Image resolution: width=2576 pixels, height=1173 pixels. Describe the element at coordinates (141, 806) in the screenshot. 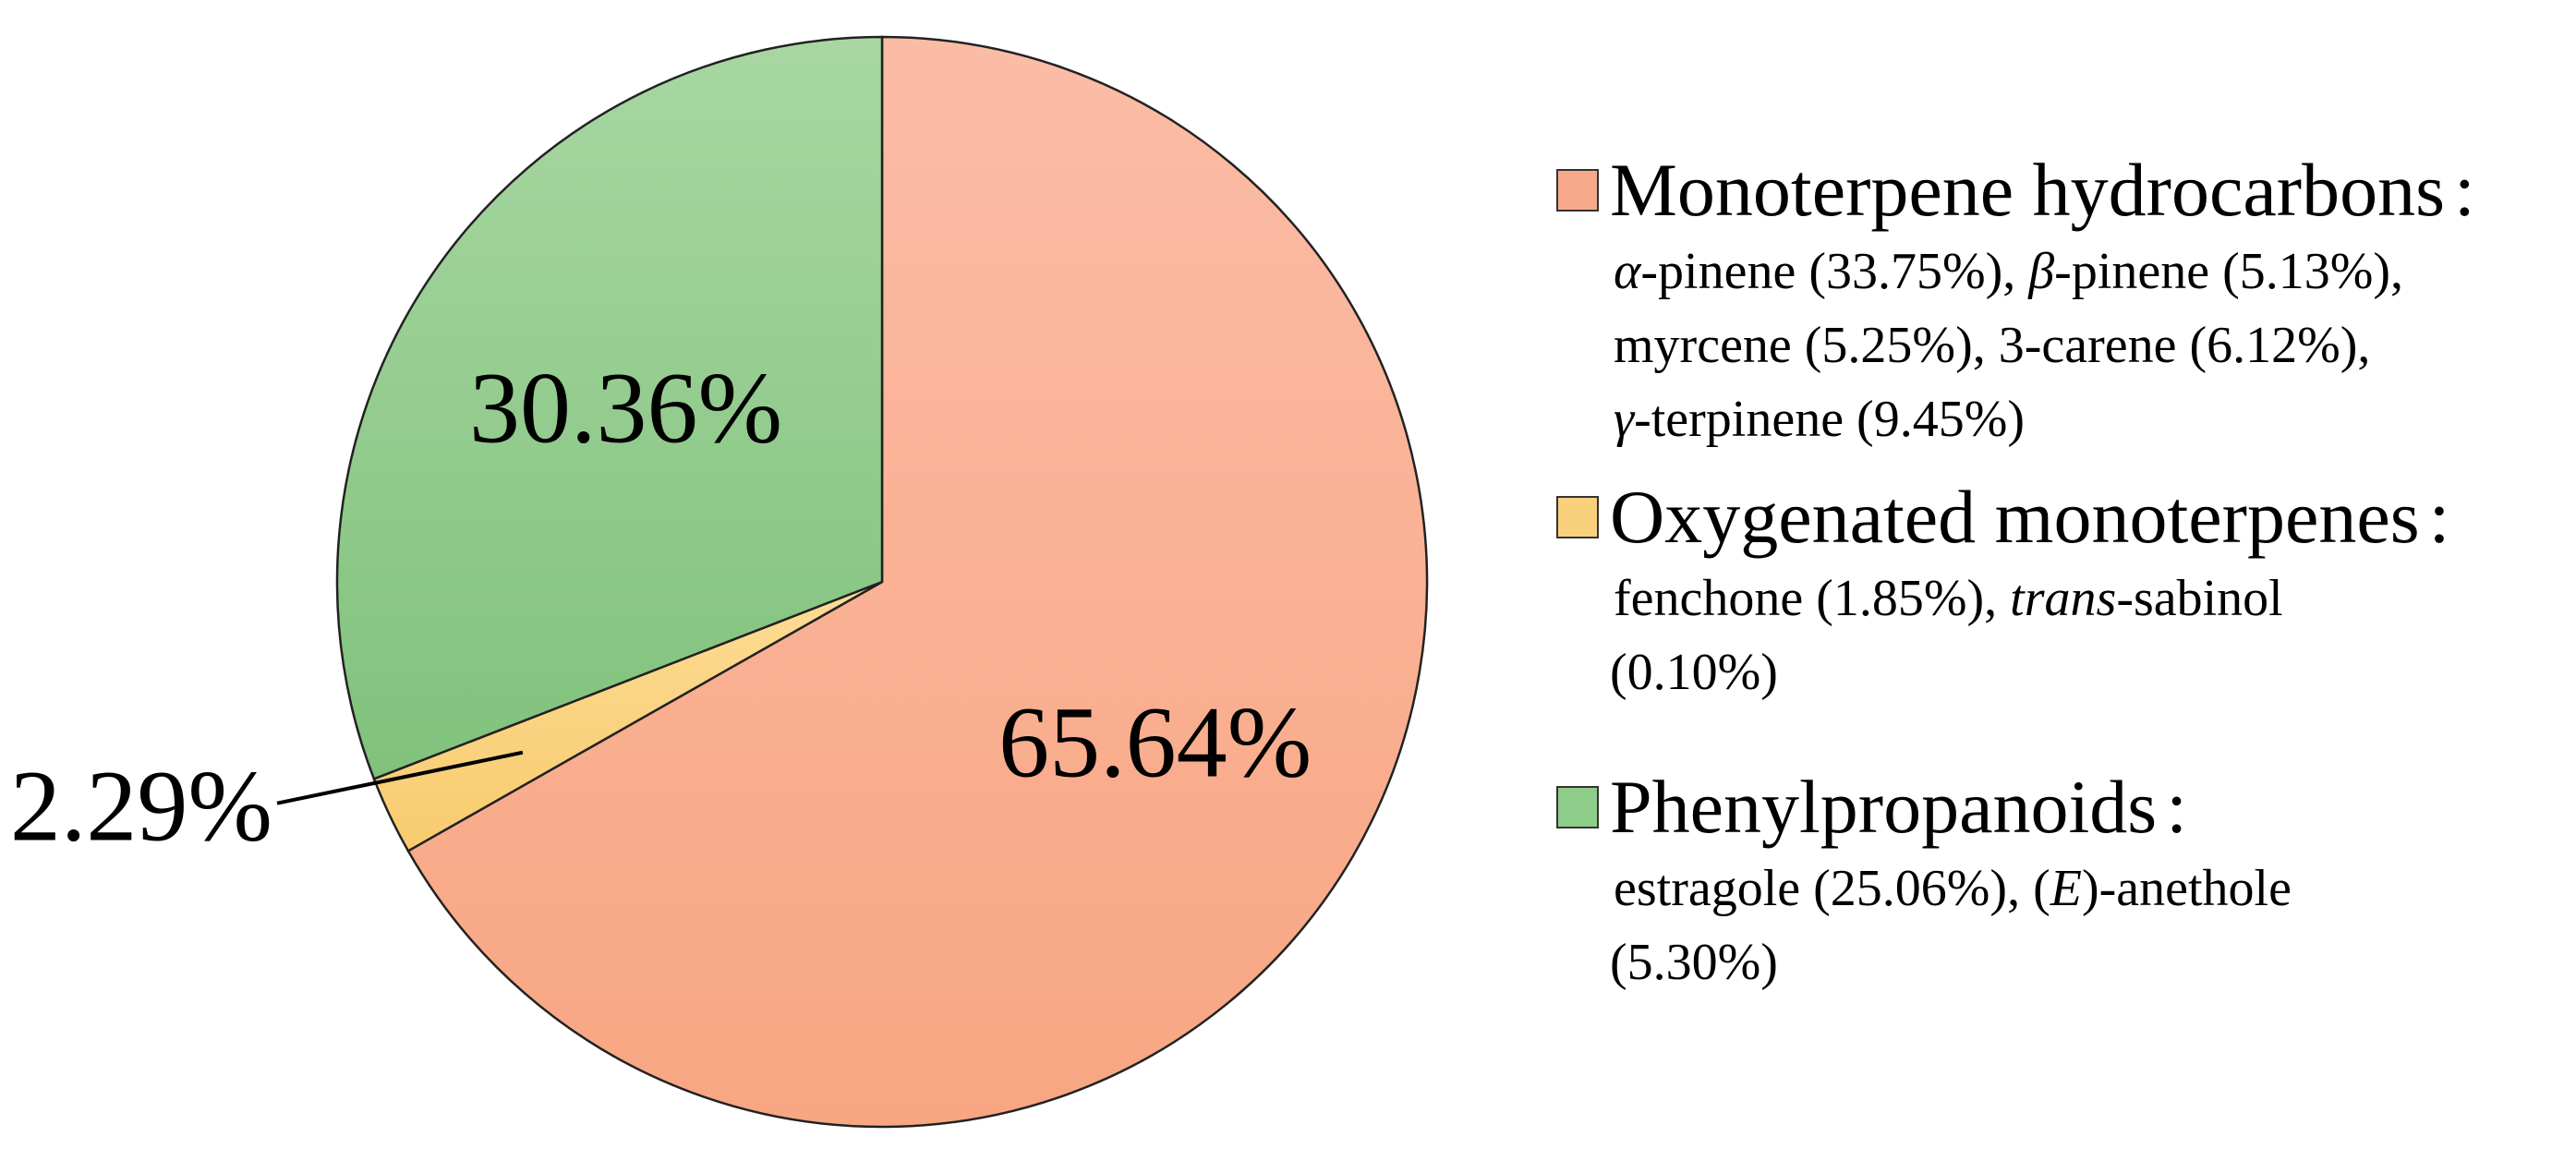

I see `data-label-oxygenated-monoterpenes: 2.29%` at that location.